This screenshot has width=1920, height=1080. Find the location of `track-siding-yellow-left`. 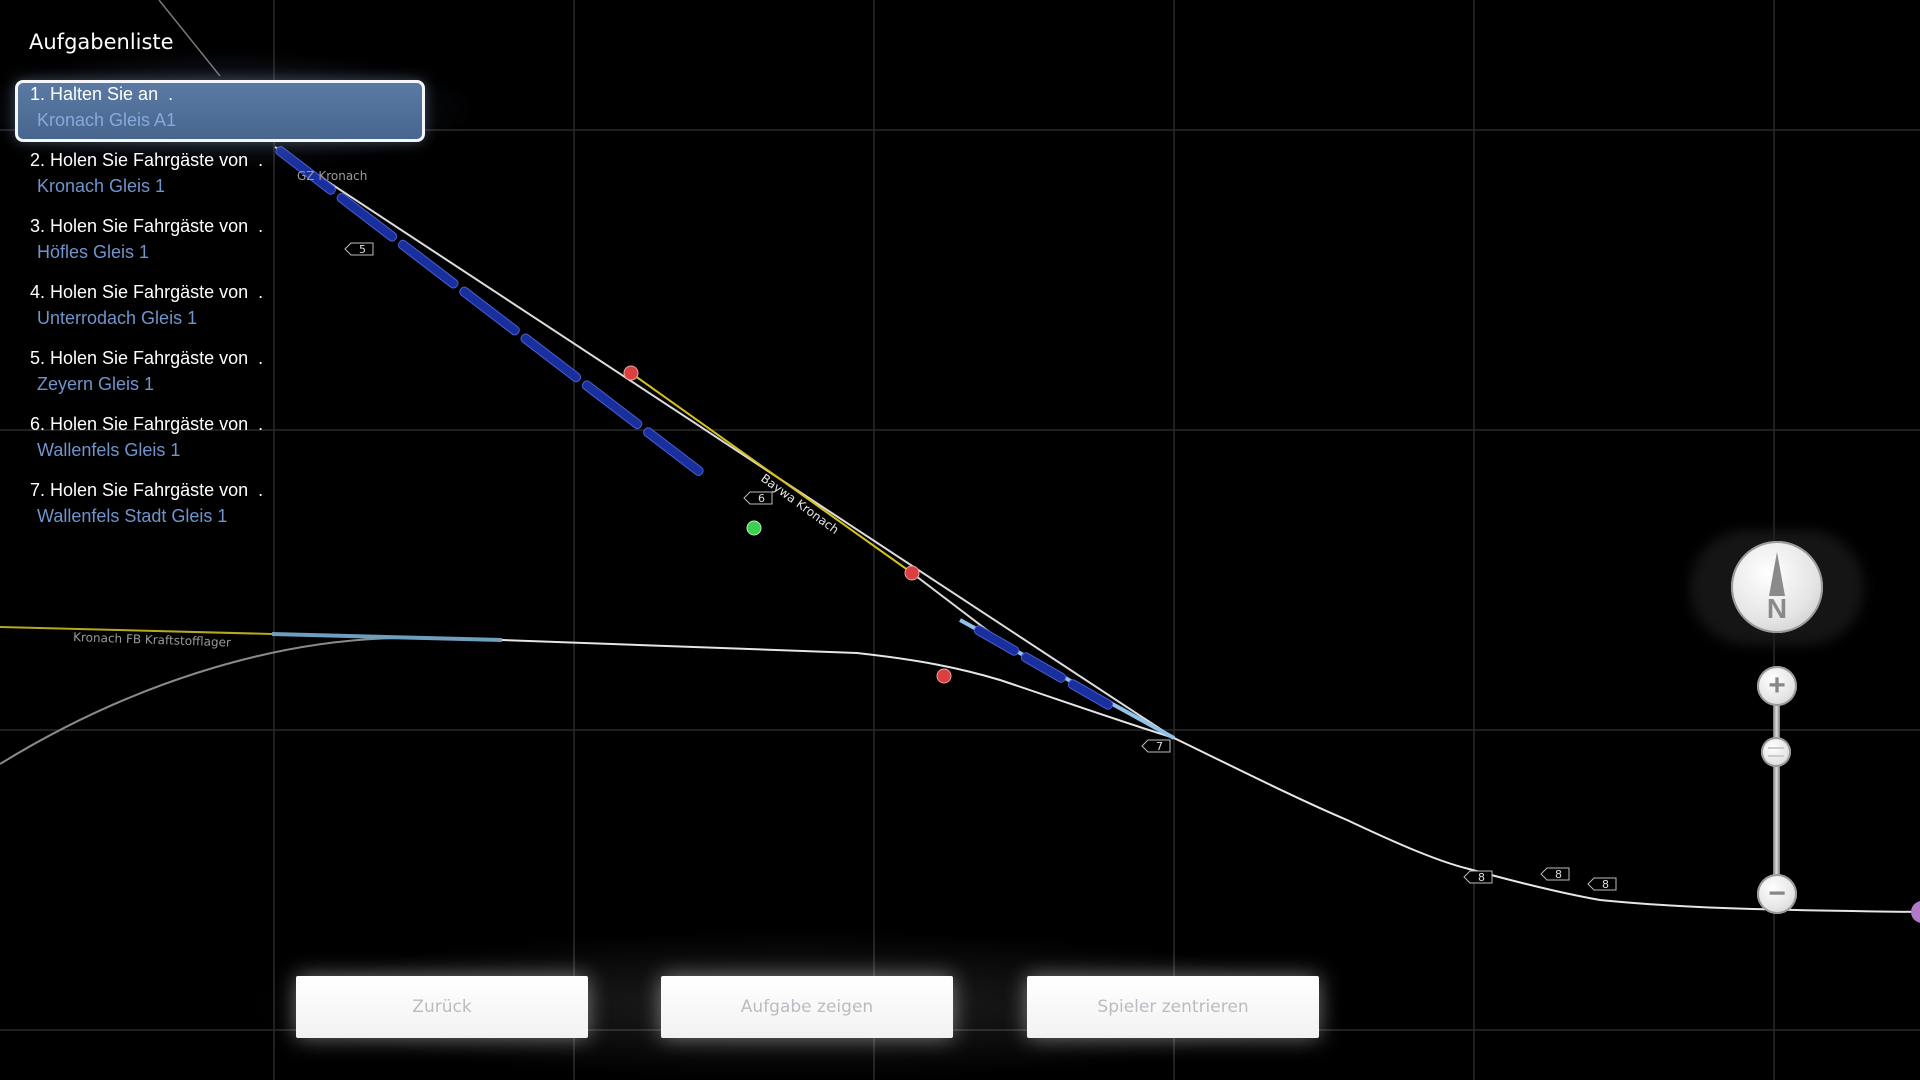

track-siding-yellow-left is located at coordinates (136, 630).